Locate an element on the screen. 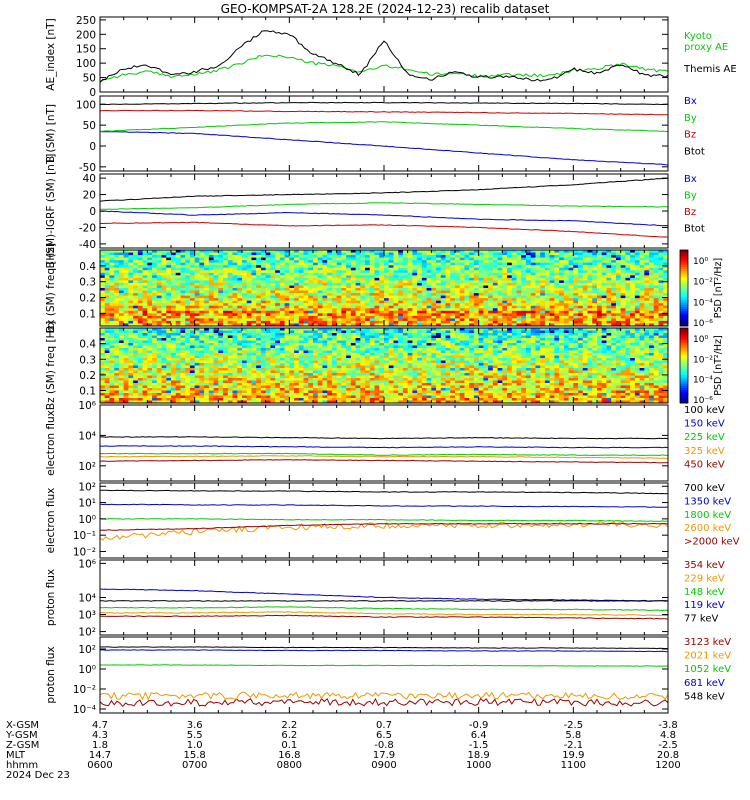 This screenshot has width=750, height=800. colorbar-tick-label: 10⁻⁴ is located at coordinates (703, 303).